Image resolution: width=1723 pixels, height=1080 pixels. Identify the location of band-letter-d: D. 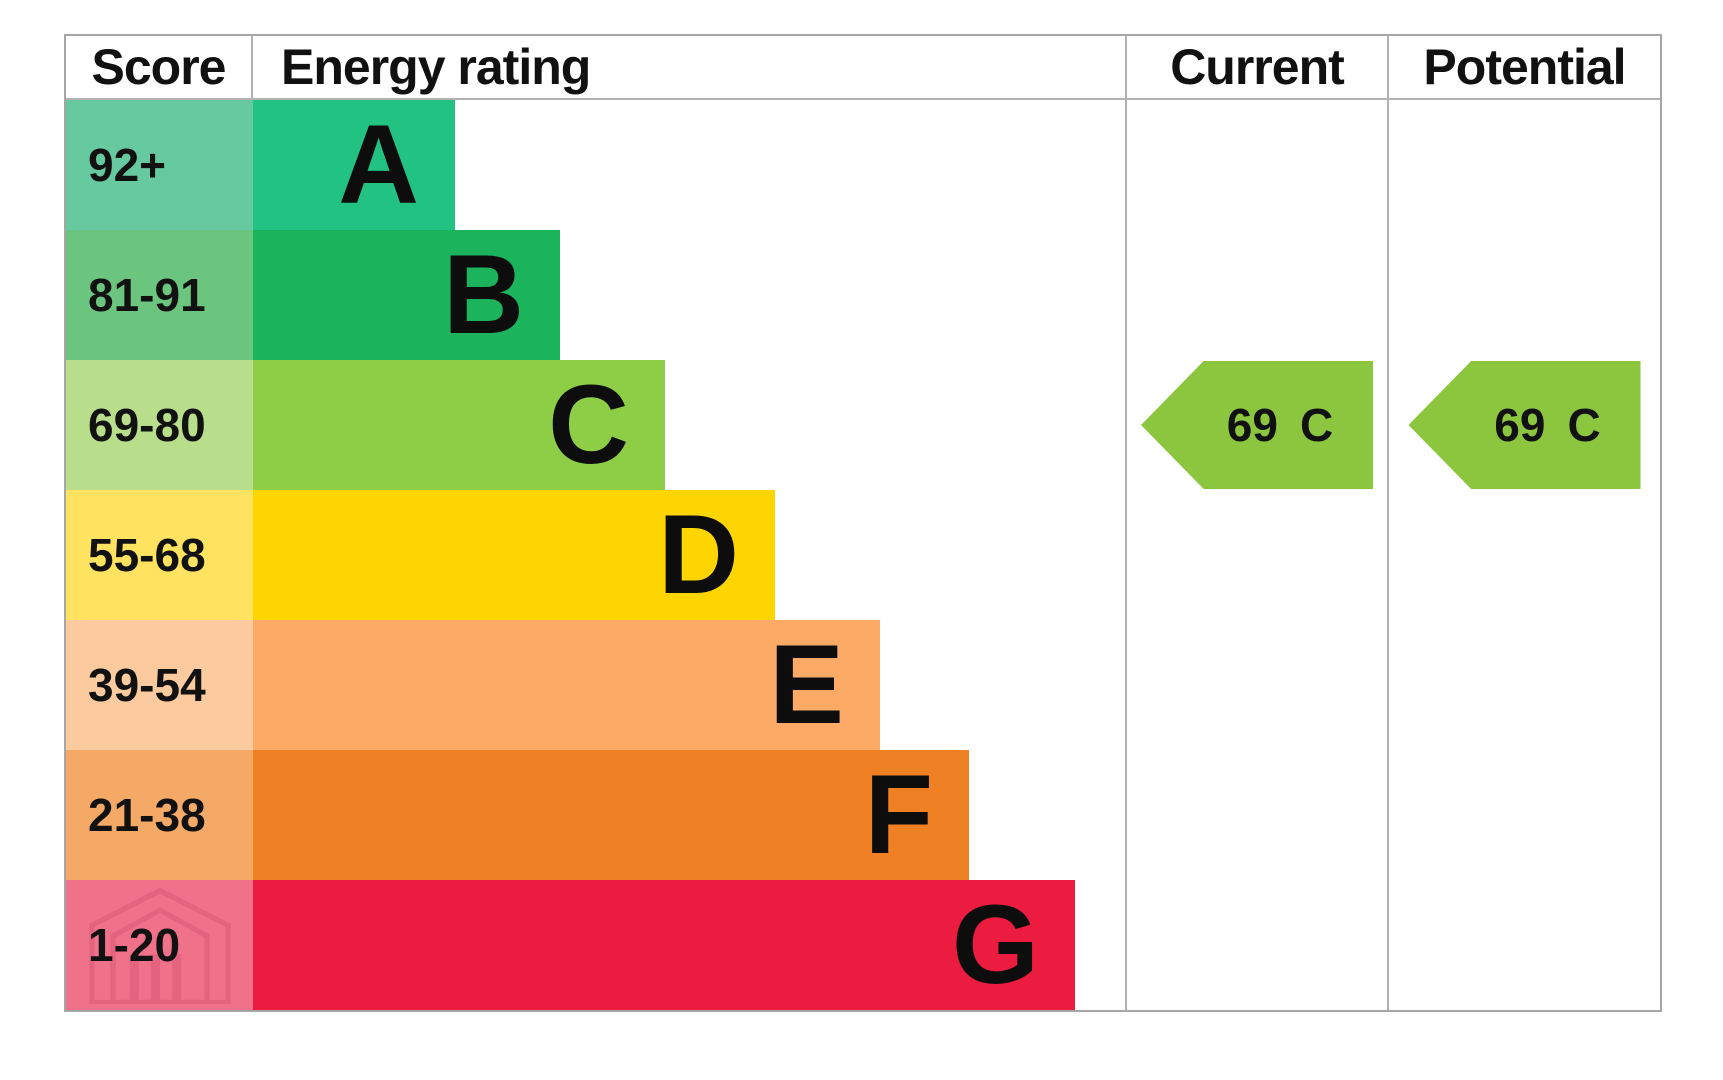
(698, 554).